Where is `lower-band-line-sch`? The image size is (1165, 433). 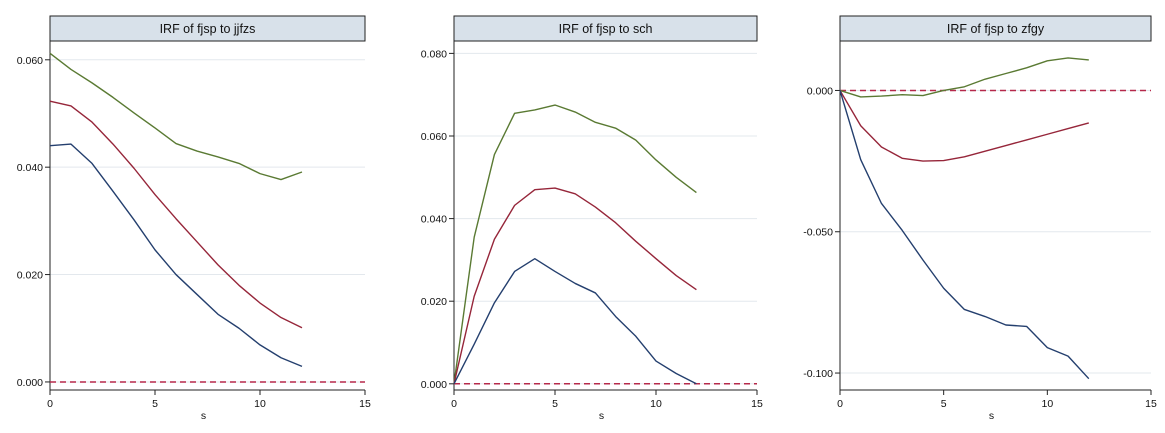 lower-band-line-sch is located at coordinates (575, 321).